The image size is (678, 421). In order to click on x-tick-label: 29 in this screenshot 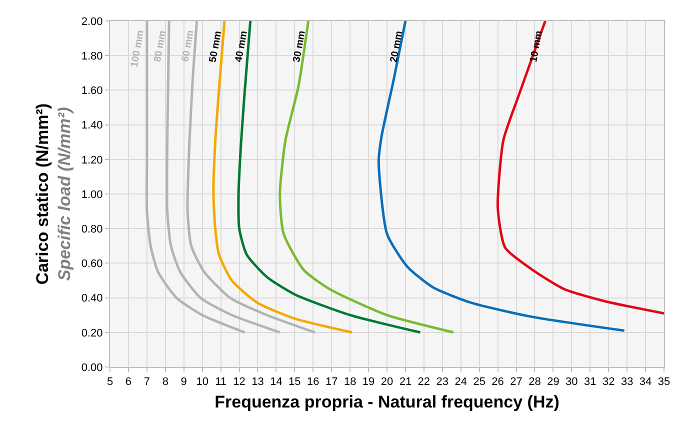, I will do `click(553, 382)`.